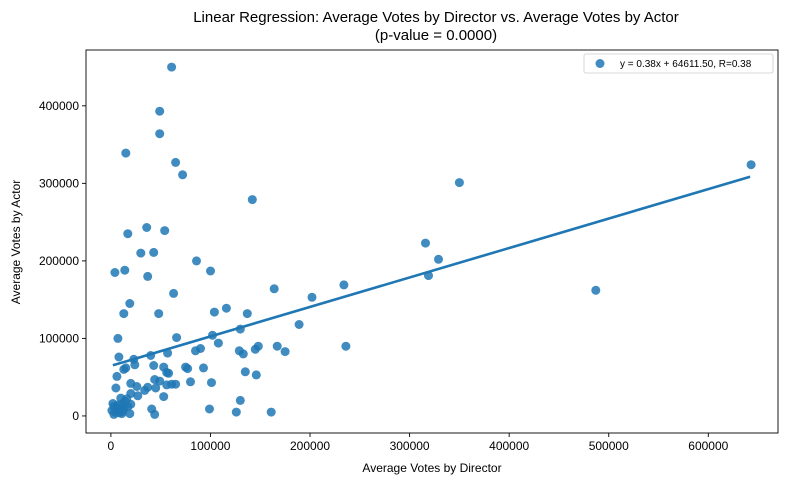  I want to click on legend-entry: y = 0.38x + 64611.50, R=0.38, so click(686, 64).